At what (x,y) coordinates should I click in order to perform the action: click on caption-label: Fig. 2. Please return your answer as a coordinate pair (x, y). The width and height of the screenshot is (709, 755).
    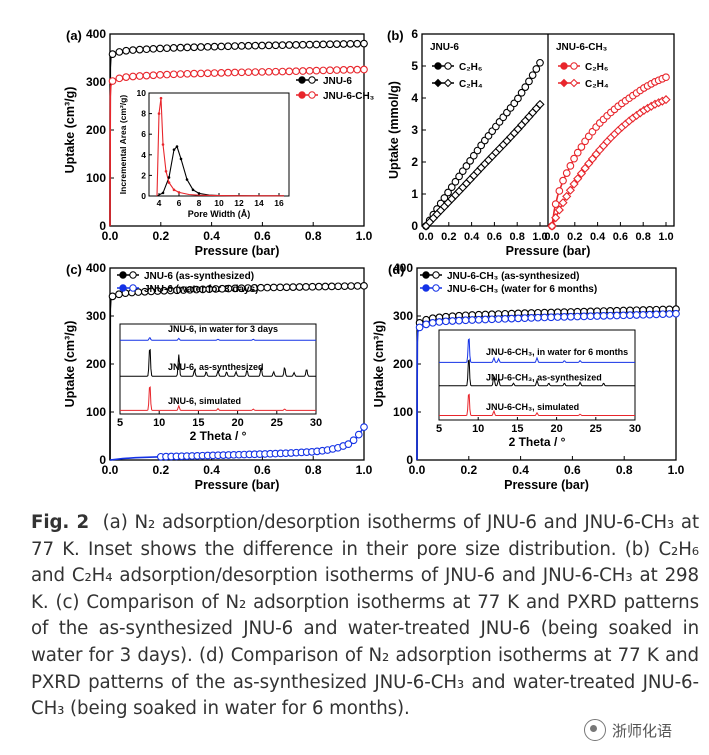
    Looking at the image, I should click on (60, 522).